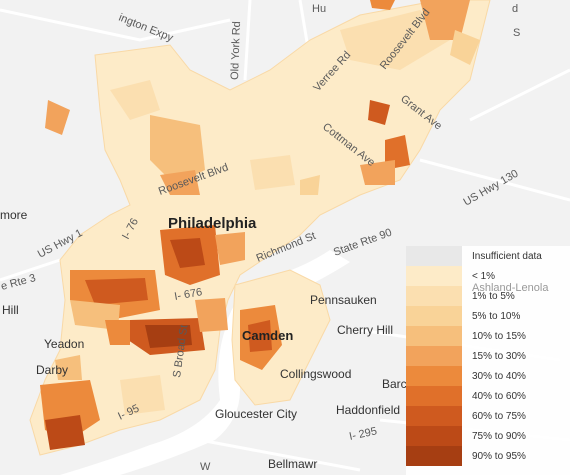  Describe the element at coordinates (343, 300) in the screenshot. I see `place-label-pennsauken: Pennsauken` at that location.